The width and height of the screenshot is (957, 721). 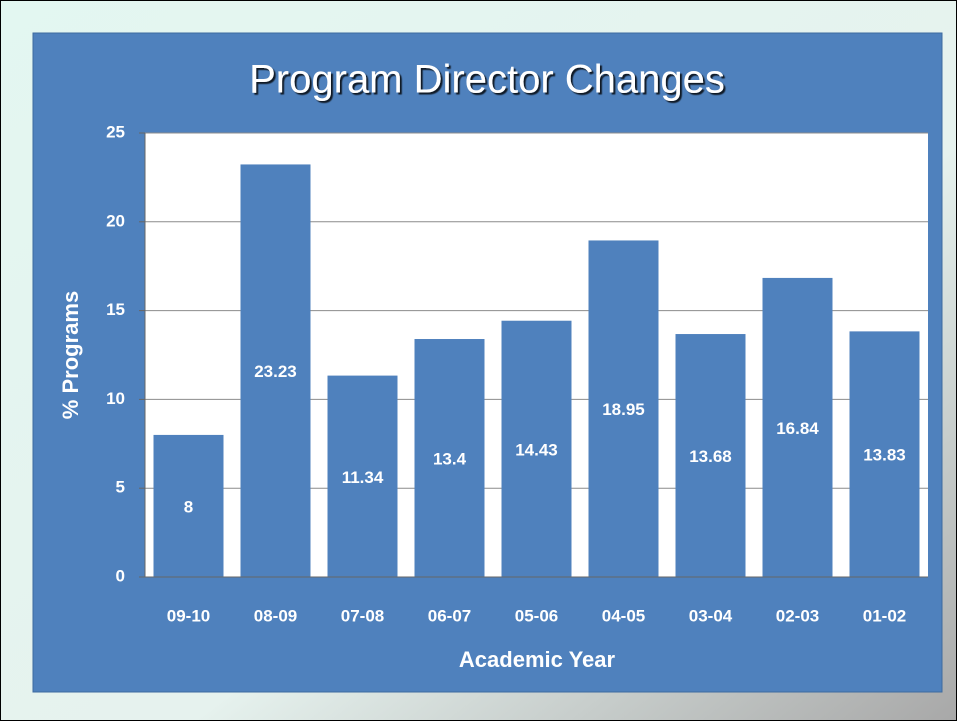 What do you see at coordinates (884, 615) in the screenshot?
I see `x-tick-label: 01-02` at bounding box center [884, 615].